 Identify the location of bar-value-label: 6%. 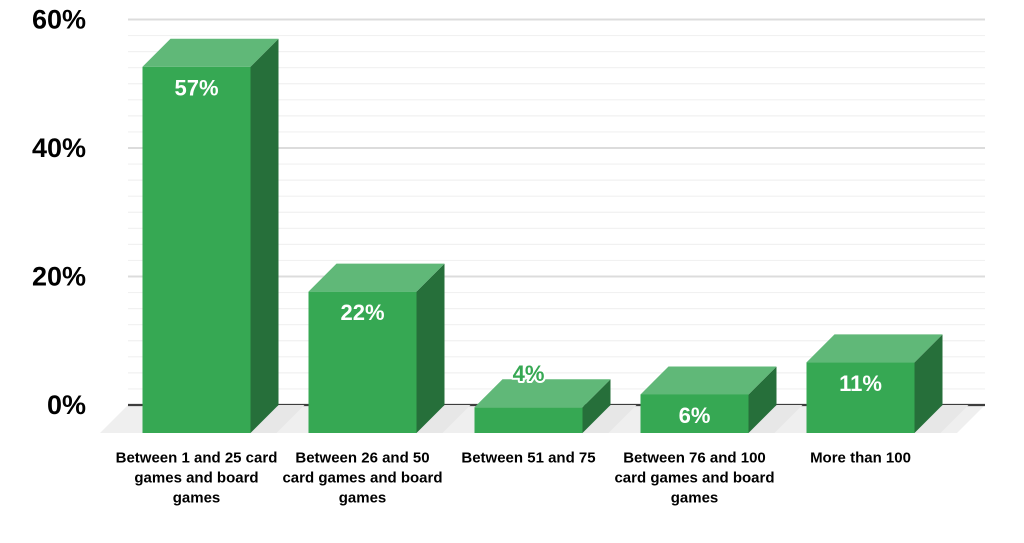
(695, 415).